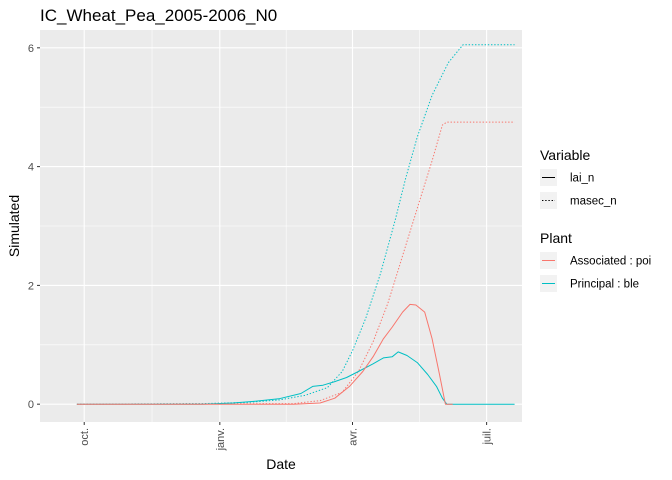 This screenshot has height=480, width=672. I want to click on legend-title: Variable, so click(565, 155).